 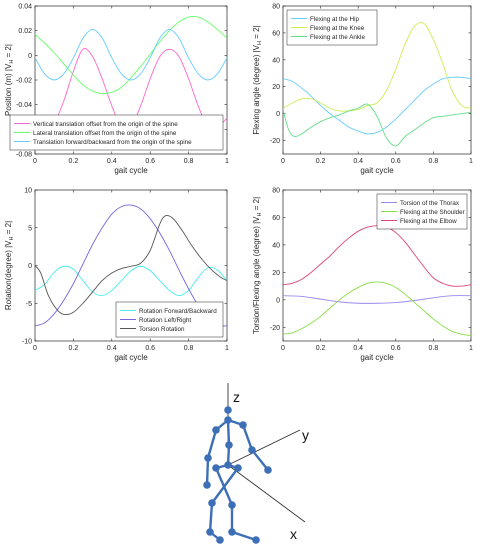 I want to click on legend-label: Flexing at the Hip, so click(x=334, y=19).